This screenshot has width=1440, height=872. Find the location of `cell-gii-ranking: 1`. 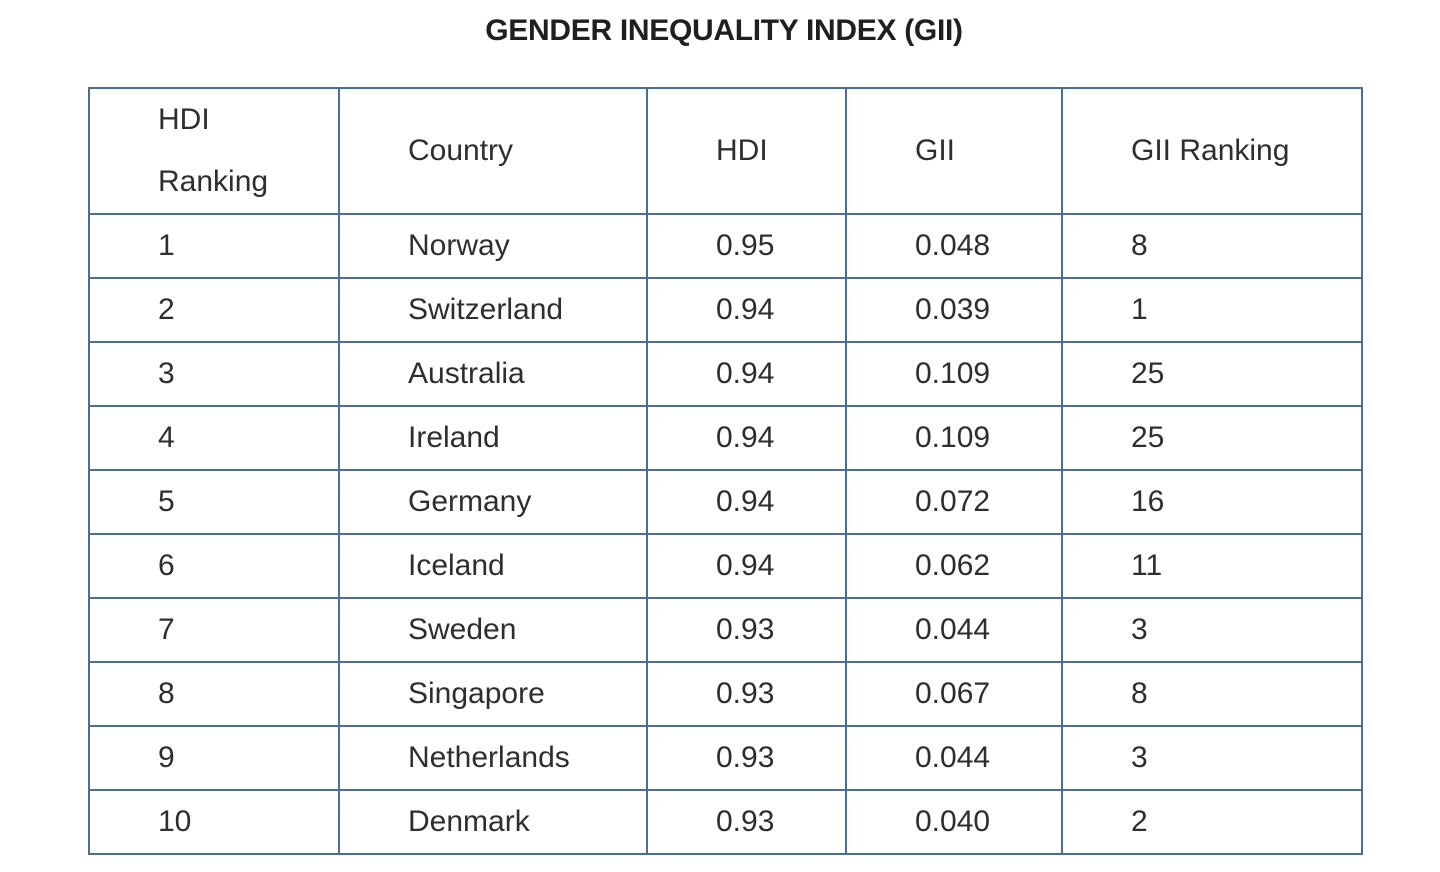

cell-gii-ranking: 1 is located at coordinates (1212, 310).